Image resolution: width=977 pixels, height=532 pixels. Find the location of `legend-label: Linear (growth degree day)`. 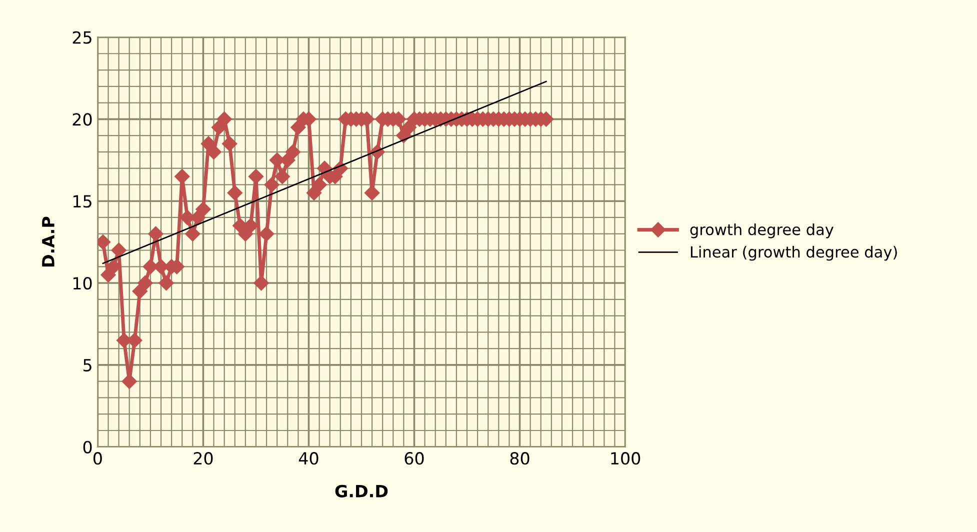

legend-label: Linear (growth degree day) is located at coordinates (793, 253).